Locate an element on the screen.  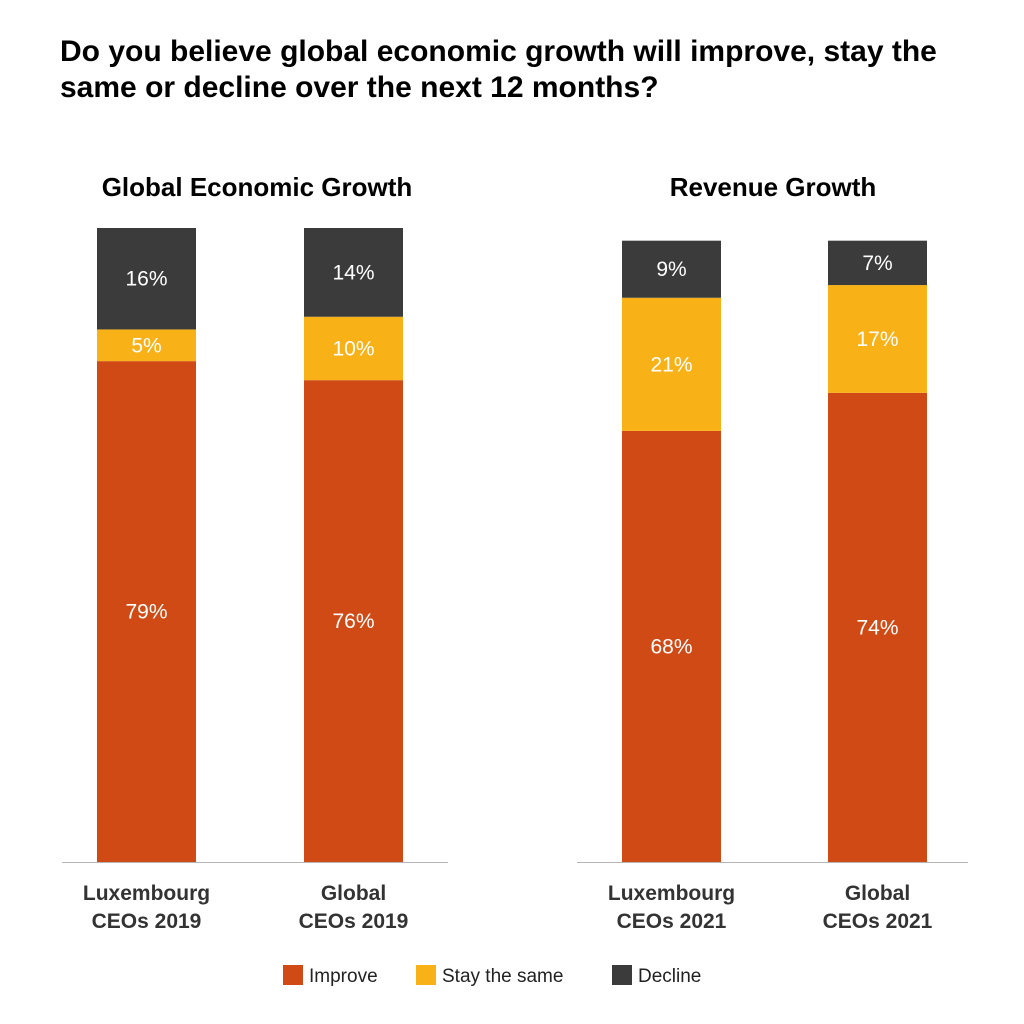
data-label-improve: 74% is located at coordinates (877, 627).